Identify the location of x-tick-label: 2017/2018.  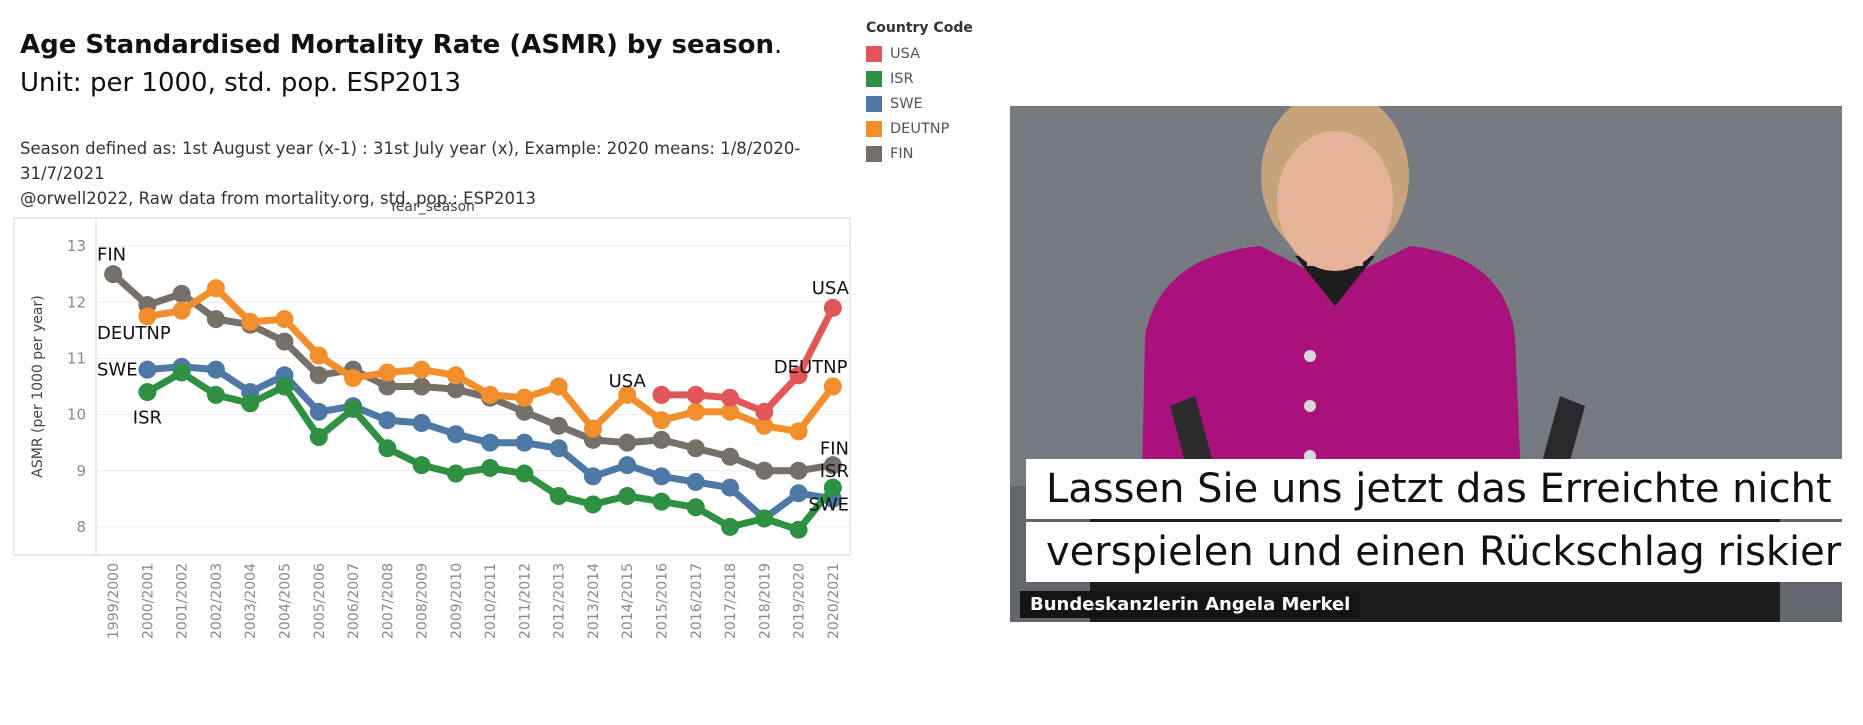
(731, 601).